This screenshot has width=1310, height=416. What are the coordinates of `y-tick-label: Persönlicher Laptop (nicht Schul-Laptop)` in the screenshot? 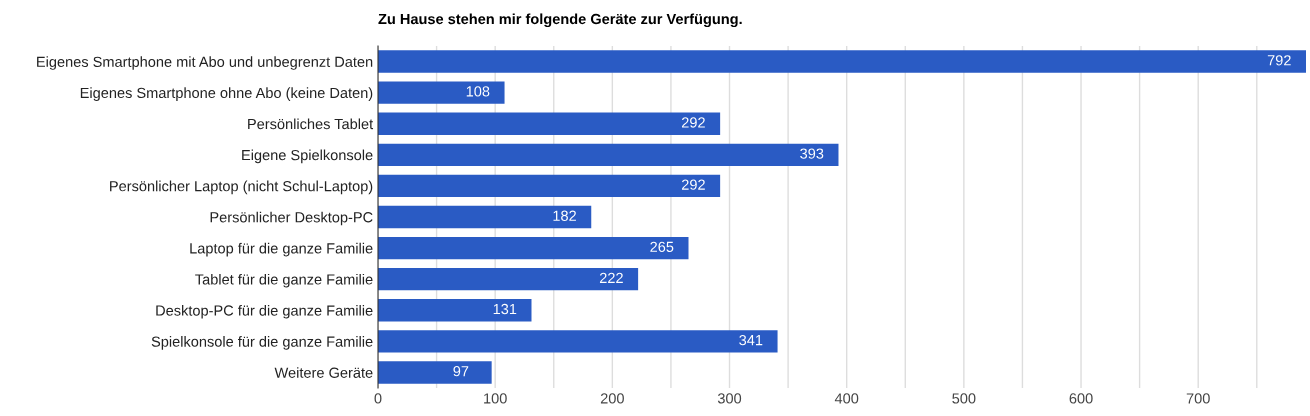 It's located at (241, 187).